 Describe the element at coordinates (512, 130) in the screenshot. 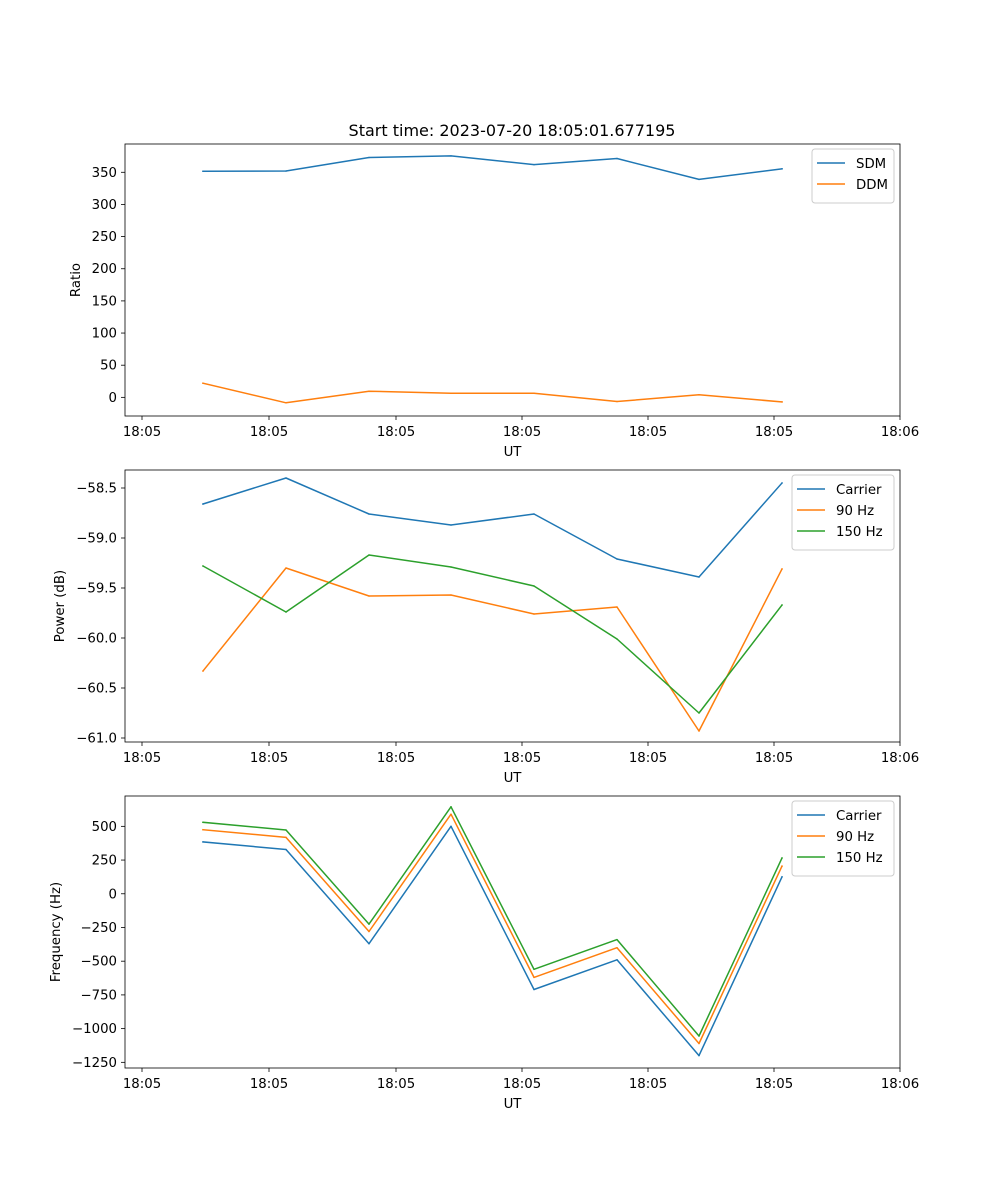

I see `chart-title: Start time: 2023-07-20 18:05:01.677195` at that location.